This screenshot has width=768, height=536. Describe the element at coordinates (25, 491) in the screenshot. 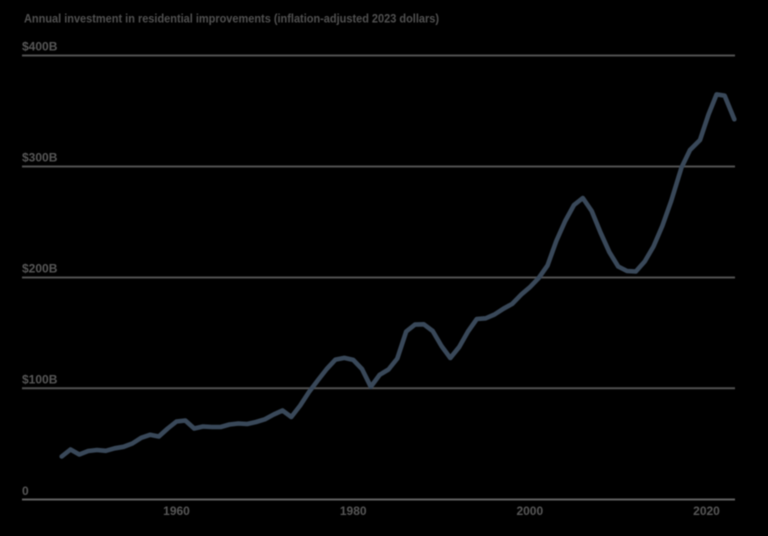

I see `svg-text: 0` at that location.